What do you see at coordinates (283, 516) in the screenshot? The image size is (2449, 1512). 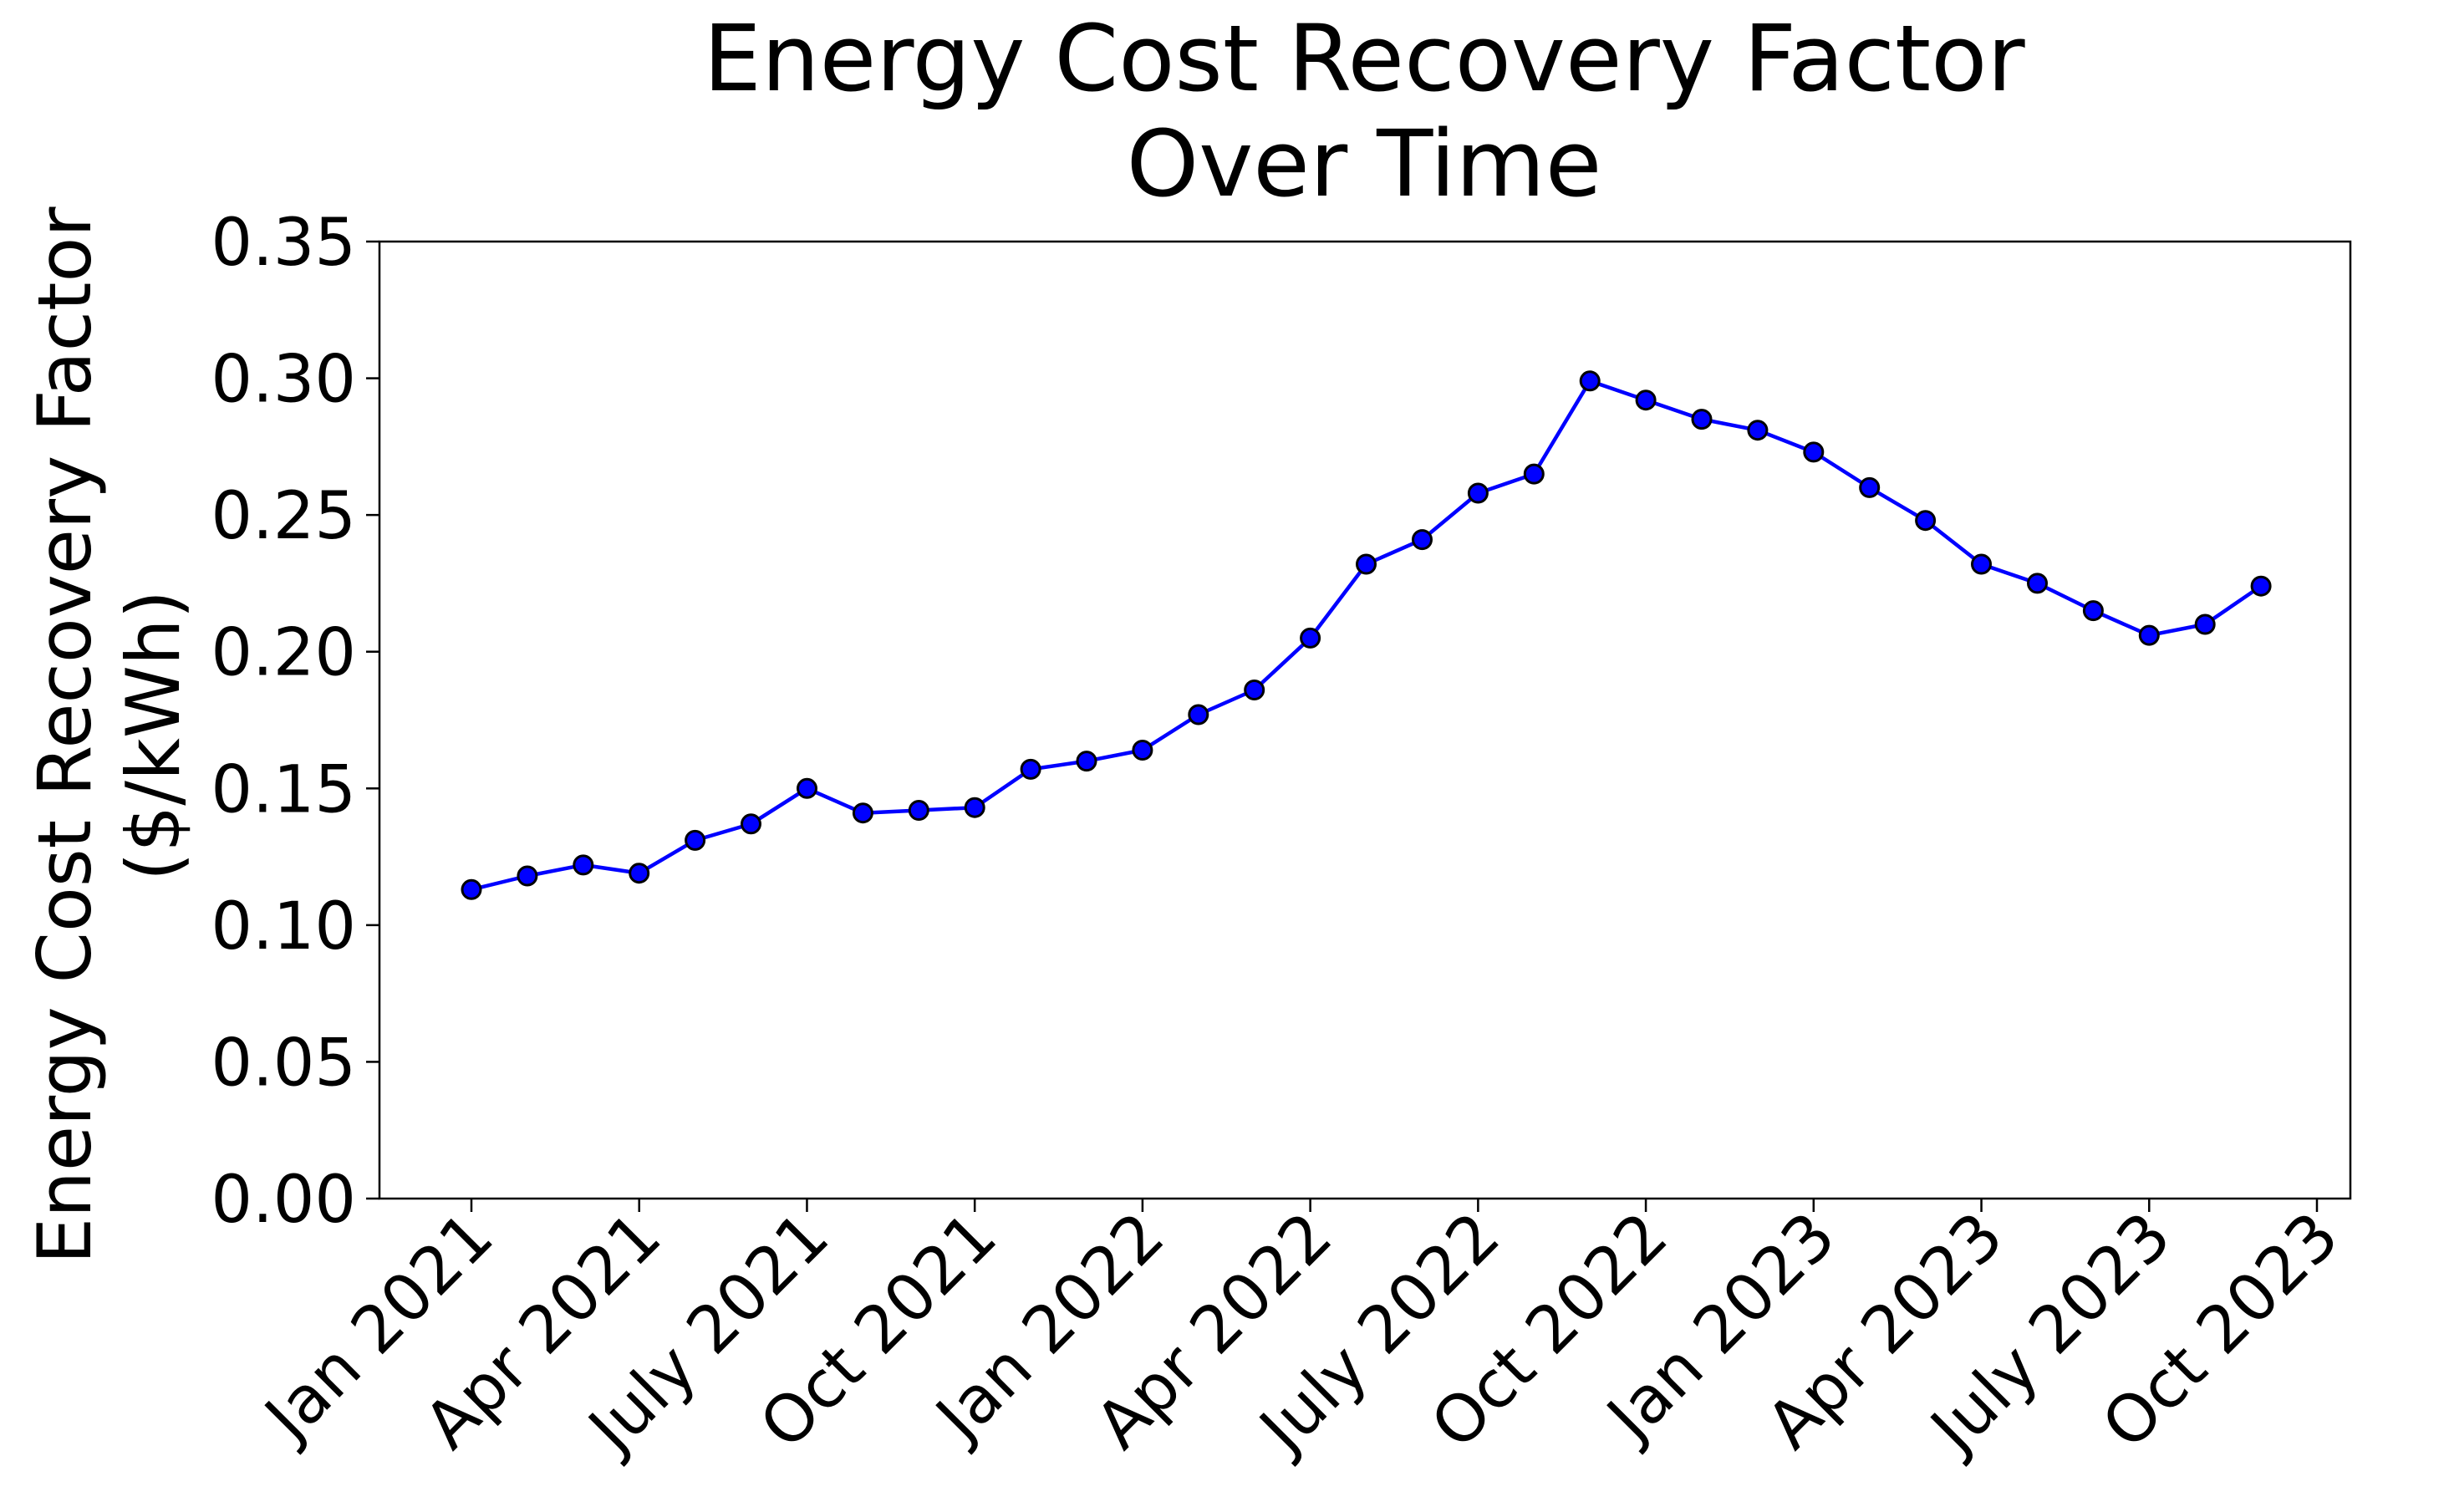 I see `y-tick-label: 0.25` at bounding box center [283, 516].